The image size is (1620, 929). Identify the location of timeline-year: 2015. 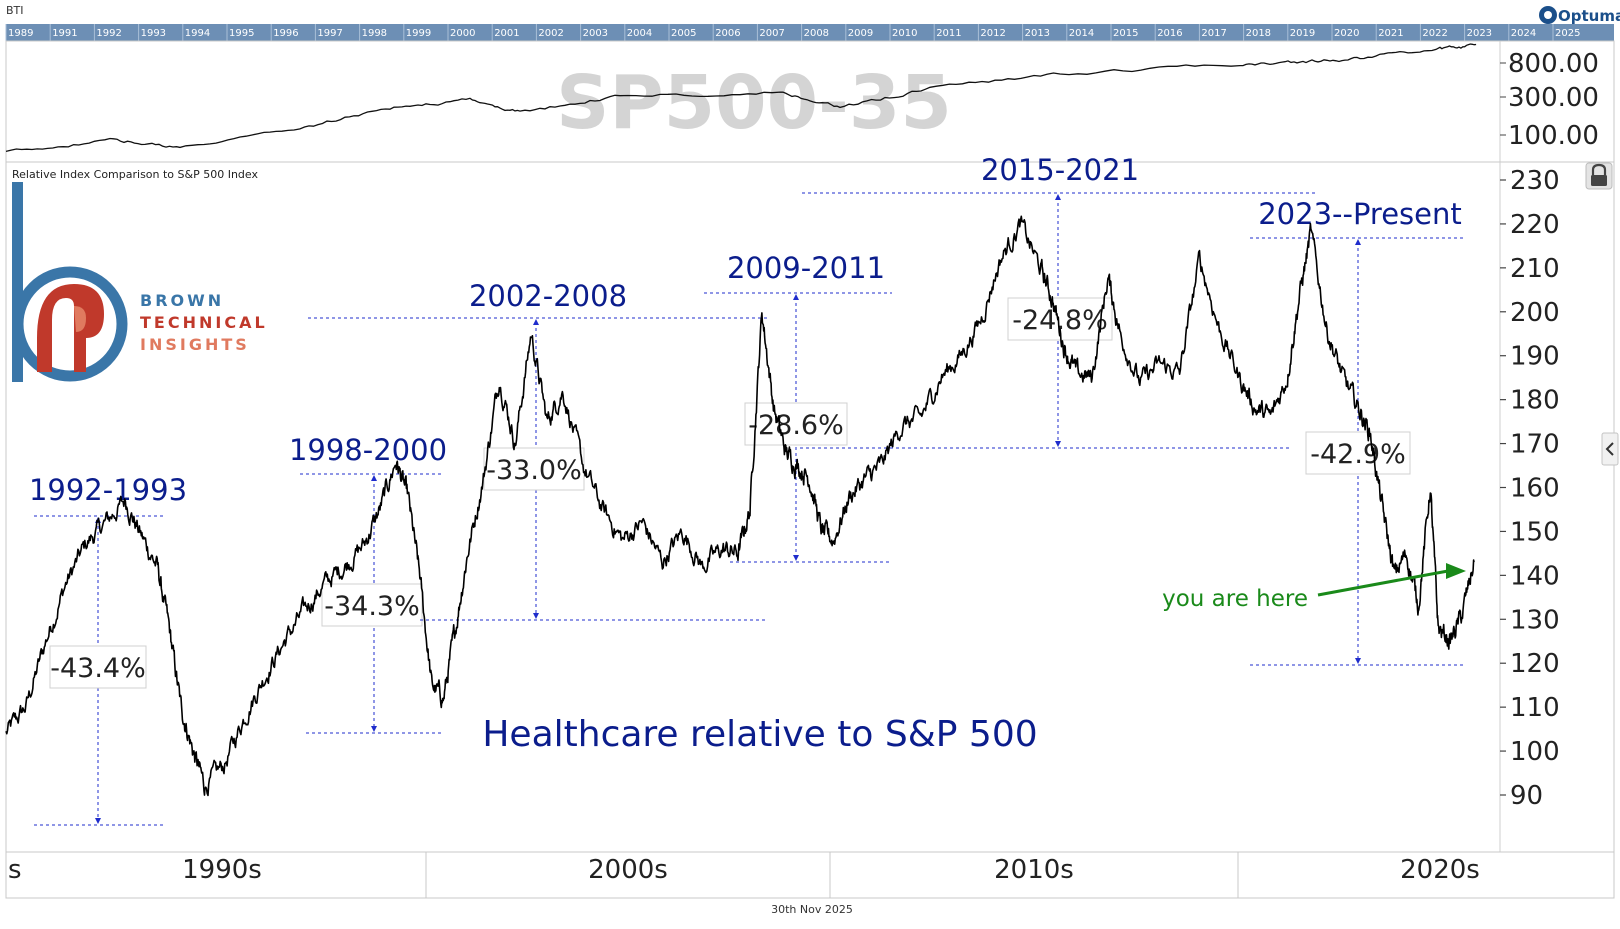
(1125, 33).